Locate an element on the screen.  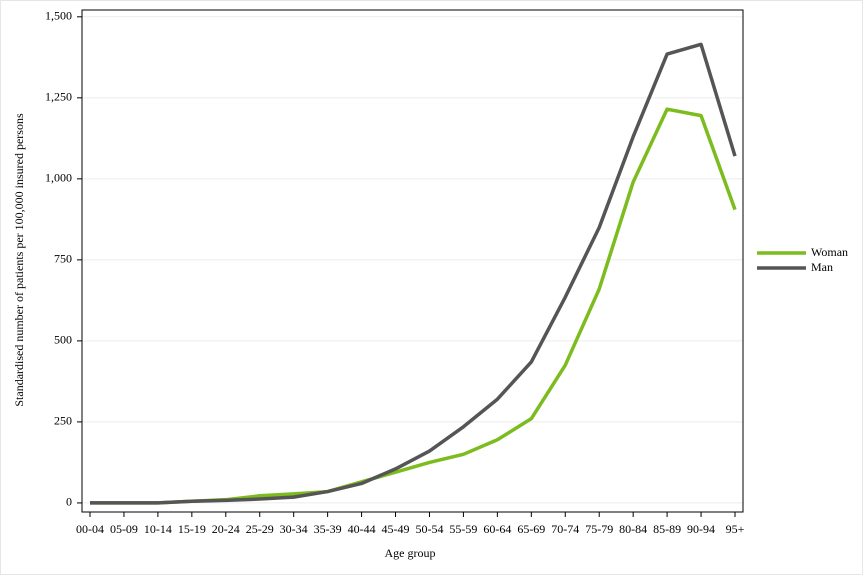
x-tick-label: 20-24 is located at coordinates (226, 529).